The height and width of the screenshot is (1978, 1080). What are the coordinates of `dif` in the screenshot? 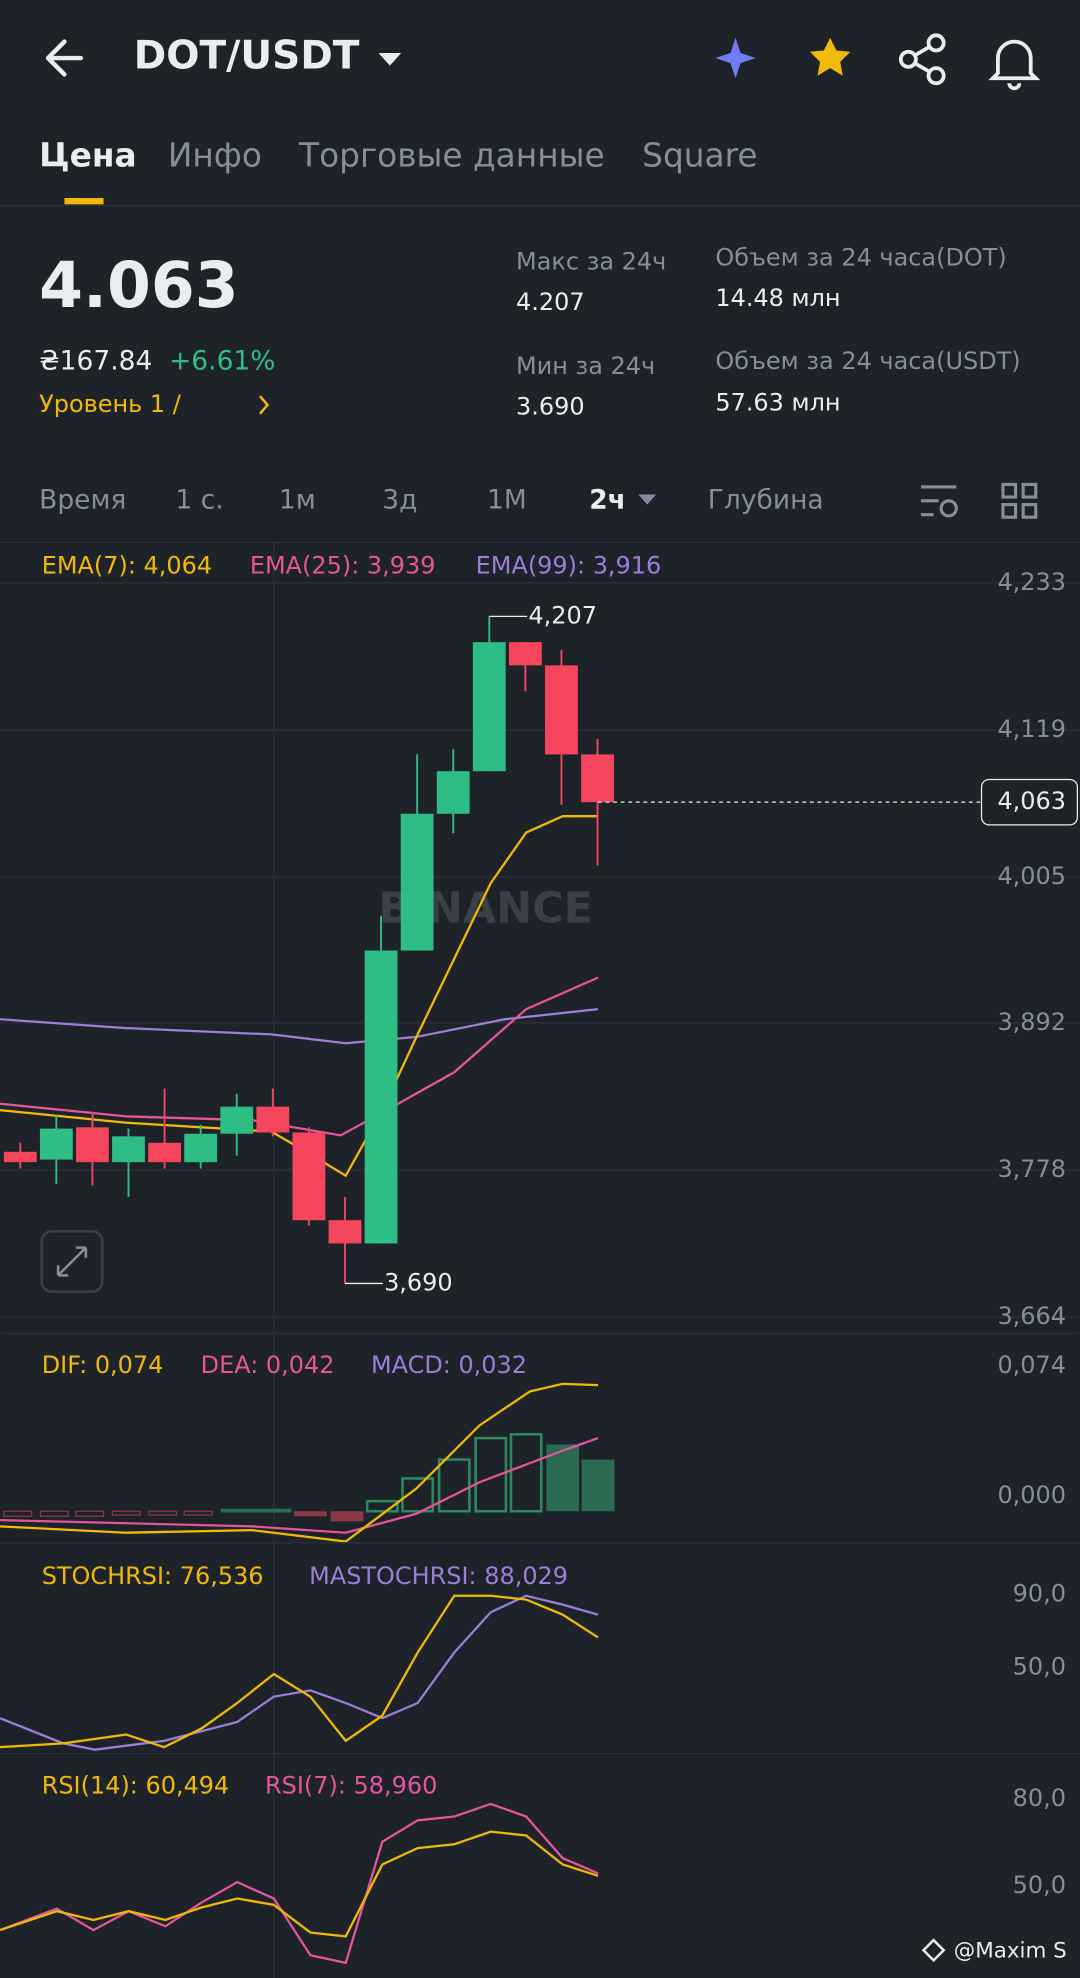 It's located at (299, 1462).